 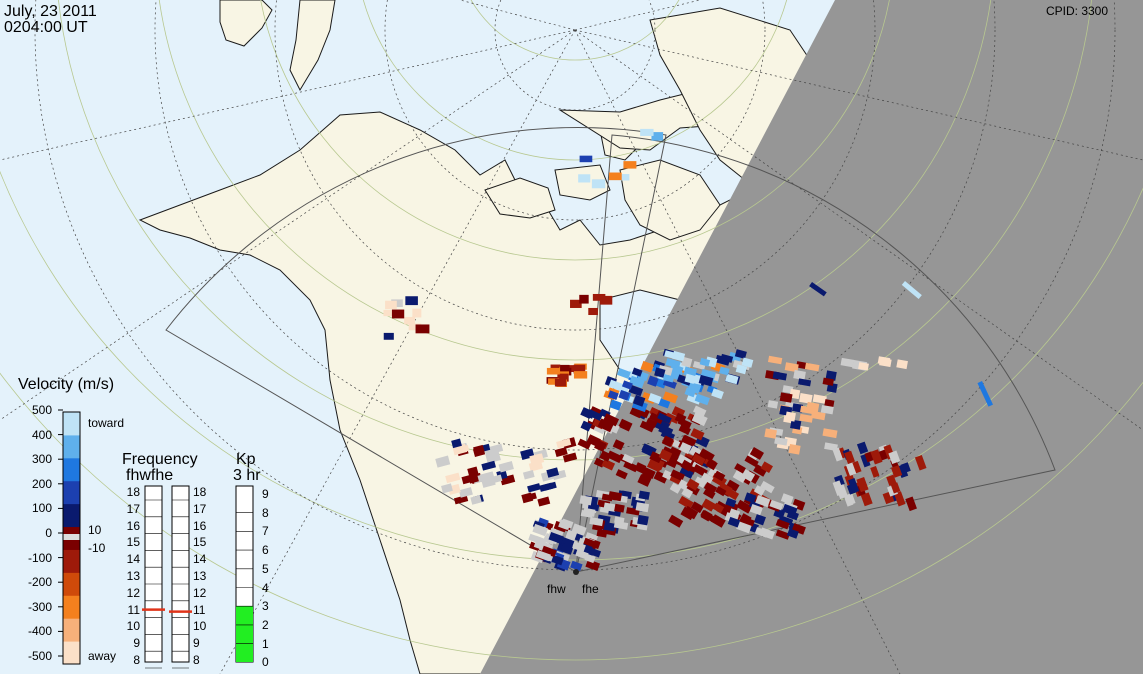 I want to click on velocity-toward-label: toward, so click(x=106, y=423).